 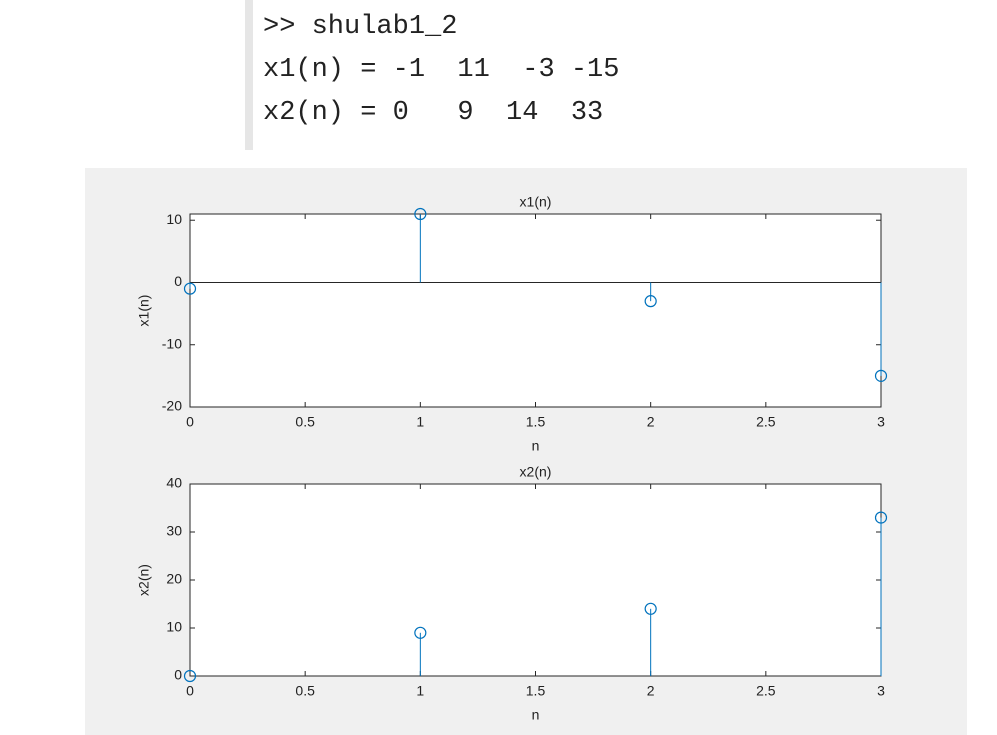 I want to click on chart-title: x2(n), so click(x=536, y=472).